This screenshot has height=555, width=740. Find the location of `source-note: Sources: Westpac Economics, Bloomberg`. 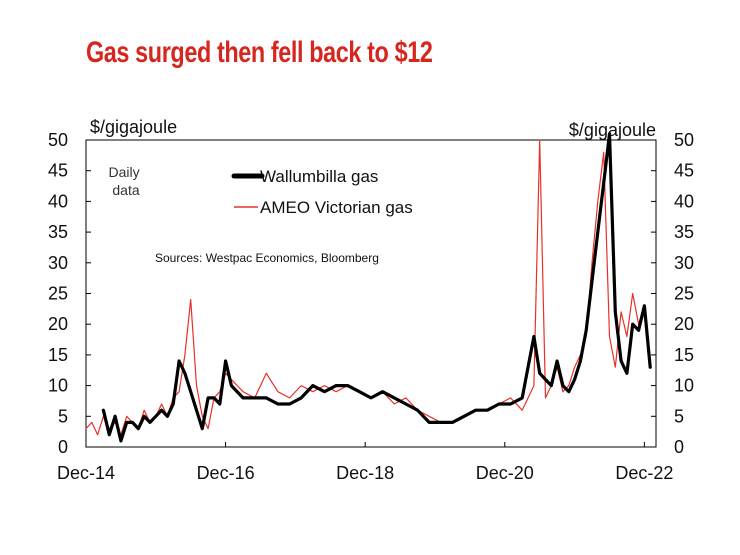

source-note: Sources: Westpac Economics, Bloomberg is located at coordinates (267, 258).